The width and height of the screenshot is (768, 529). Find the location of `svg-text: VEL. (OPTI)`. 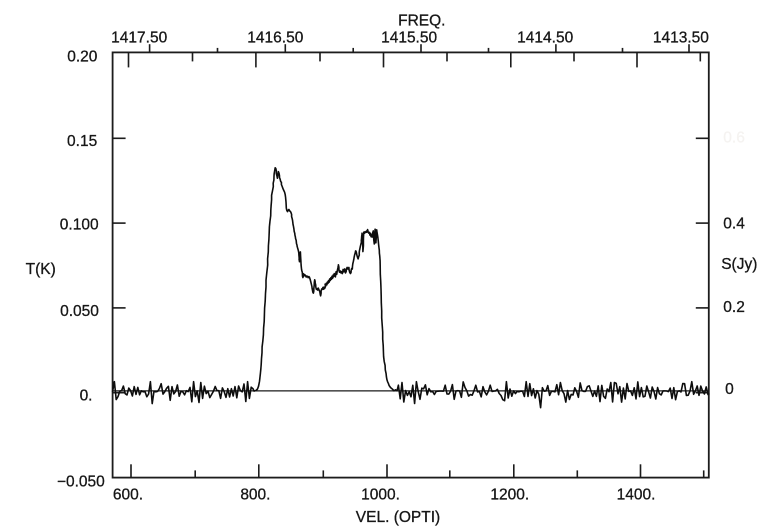

svg-text: VEL. (OPTI) is located at coordinates (398, 517).